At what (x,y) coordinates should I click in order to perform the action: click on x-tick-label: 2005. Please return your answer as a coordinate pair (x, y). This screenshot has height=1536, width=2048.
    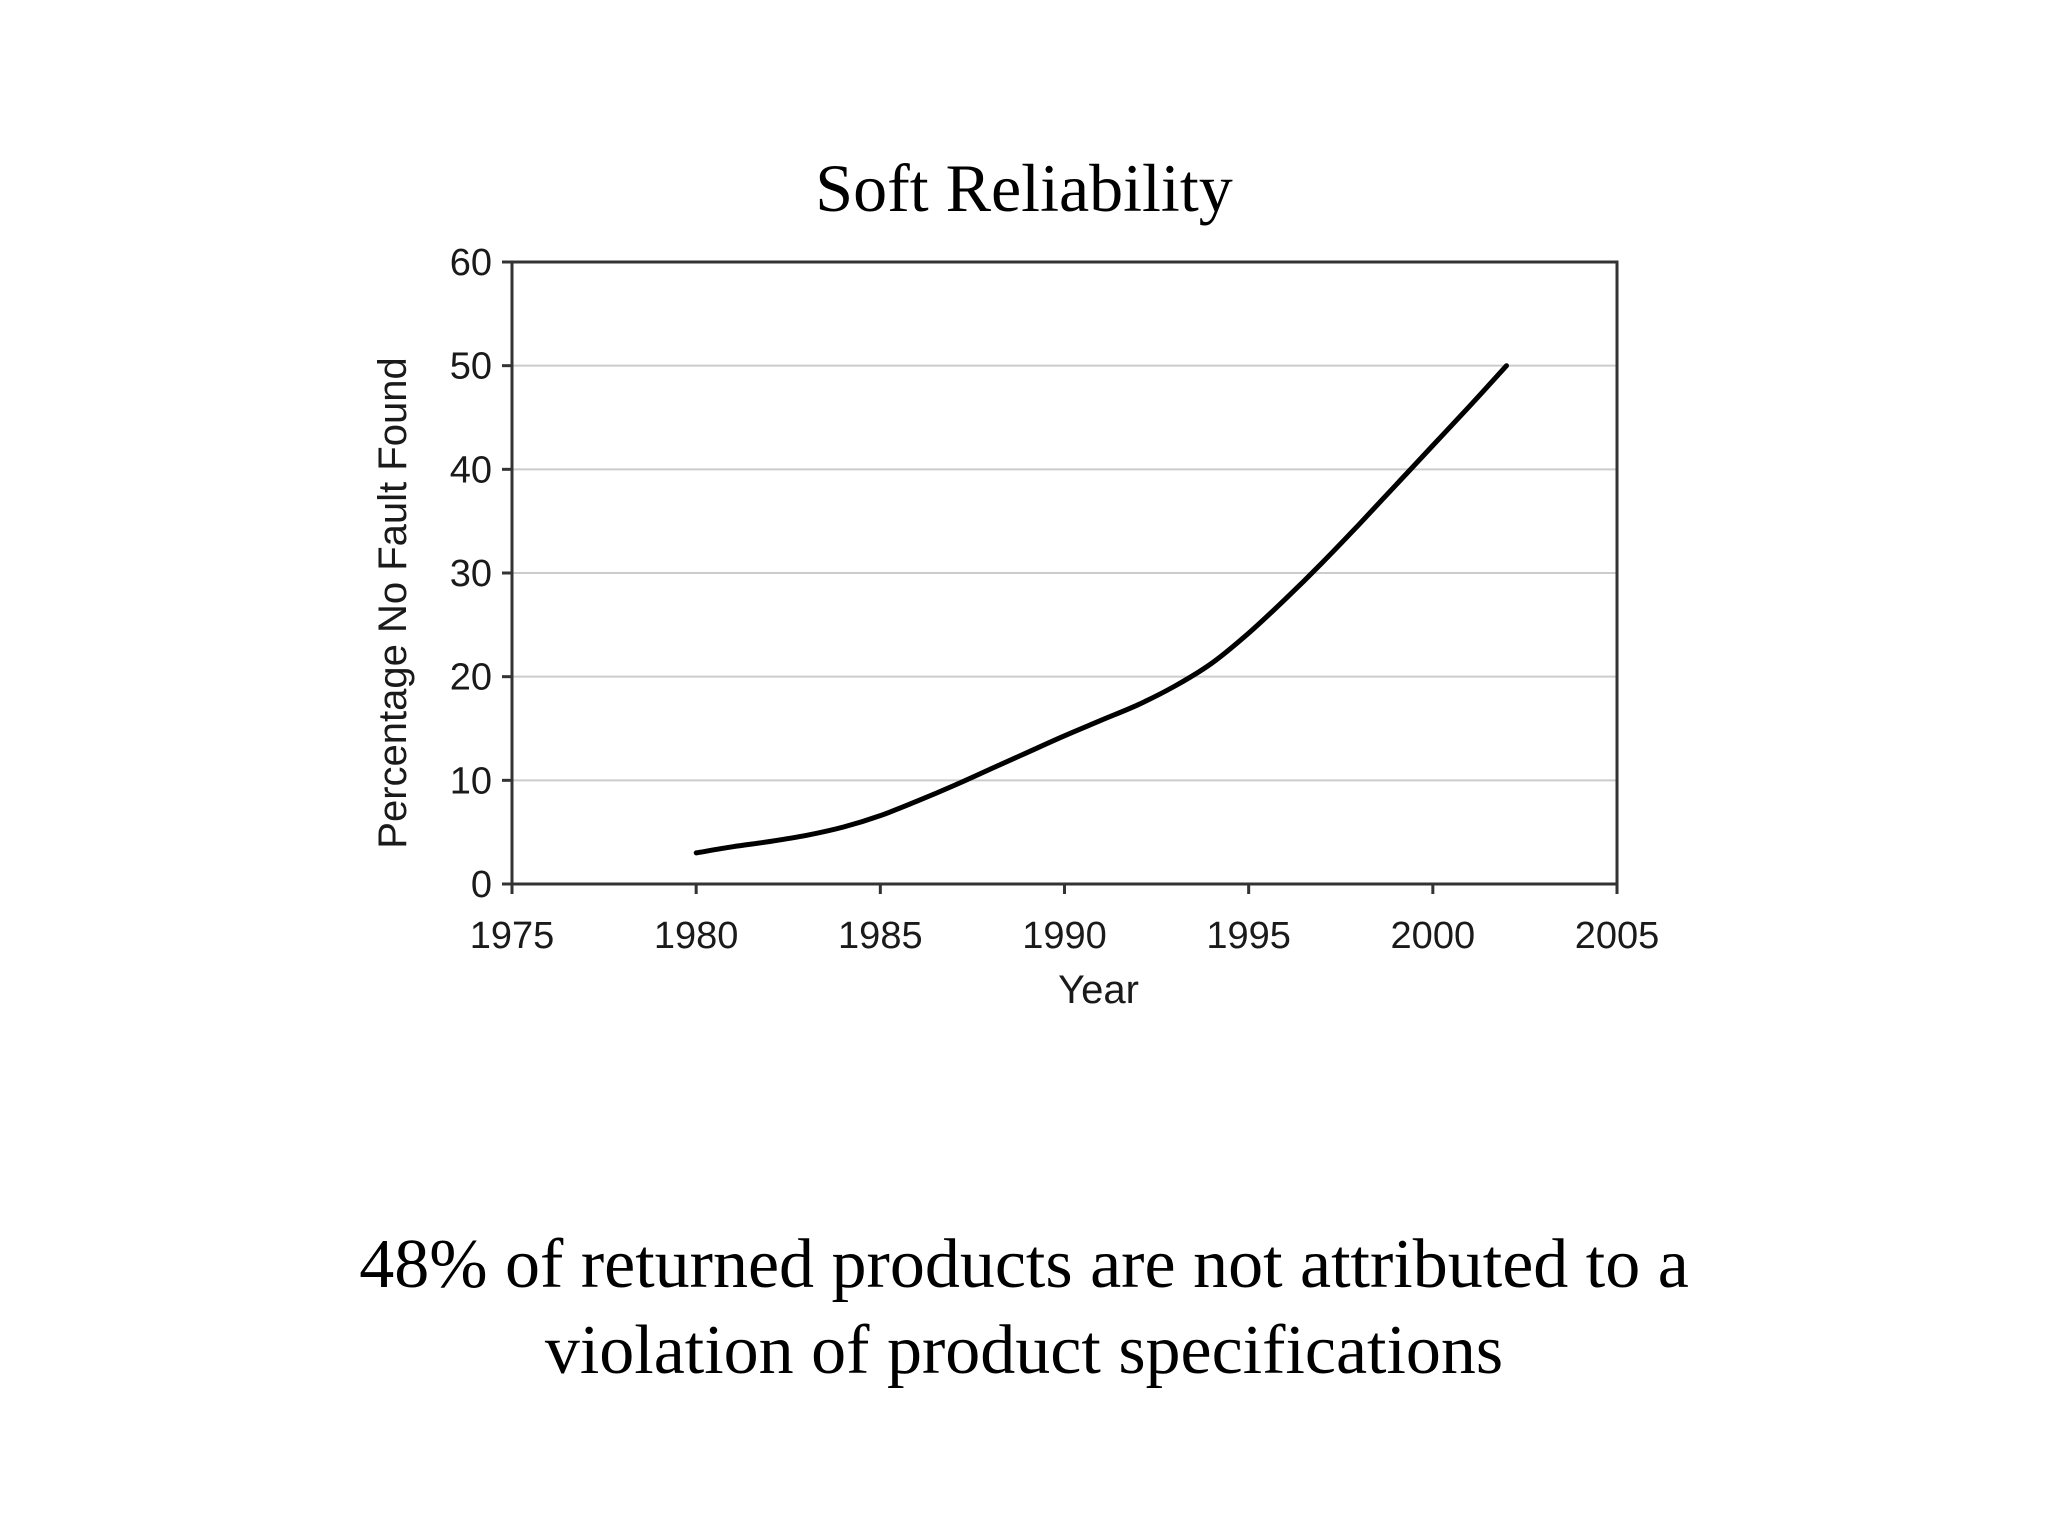
    Looking at the image, I should click on (1617, 936).